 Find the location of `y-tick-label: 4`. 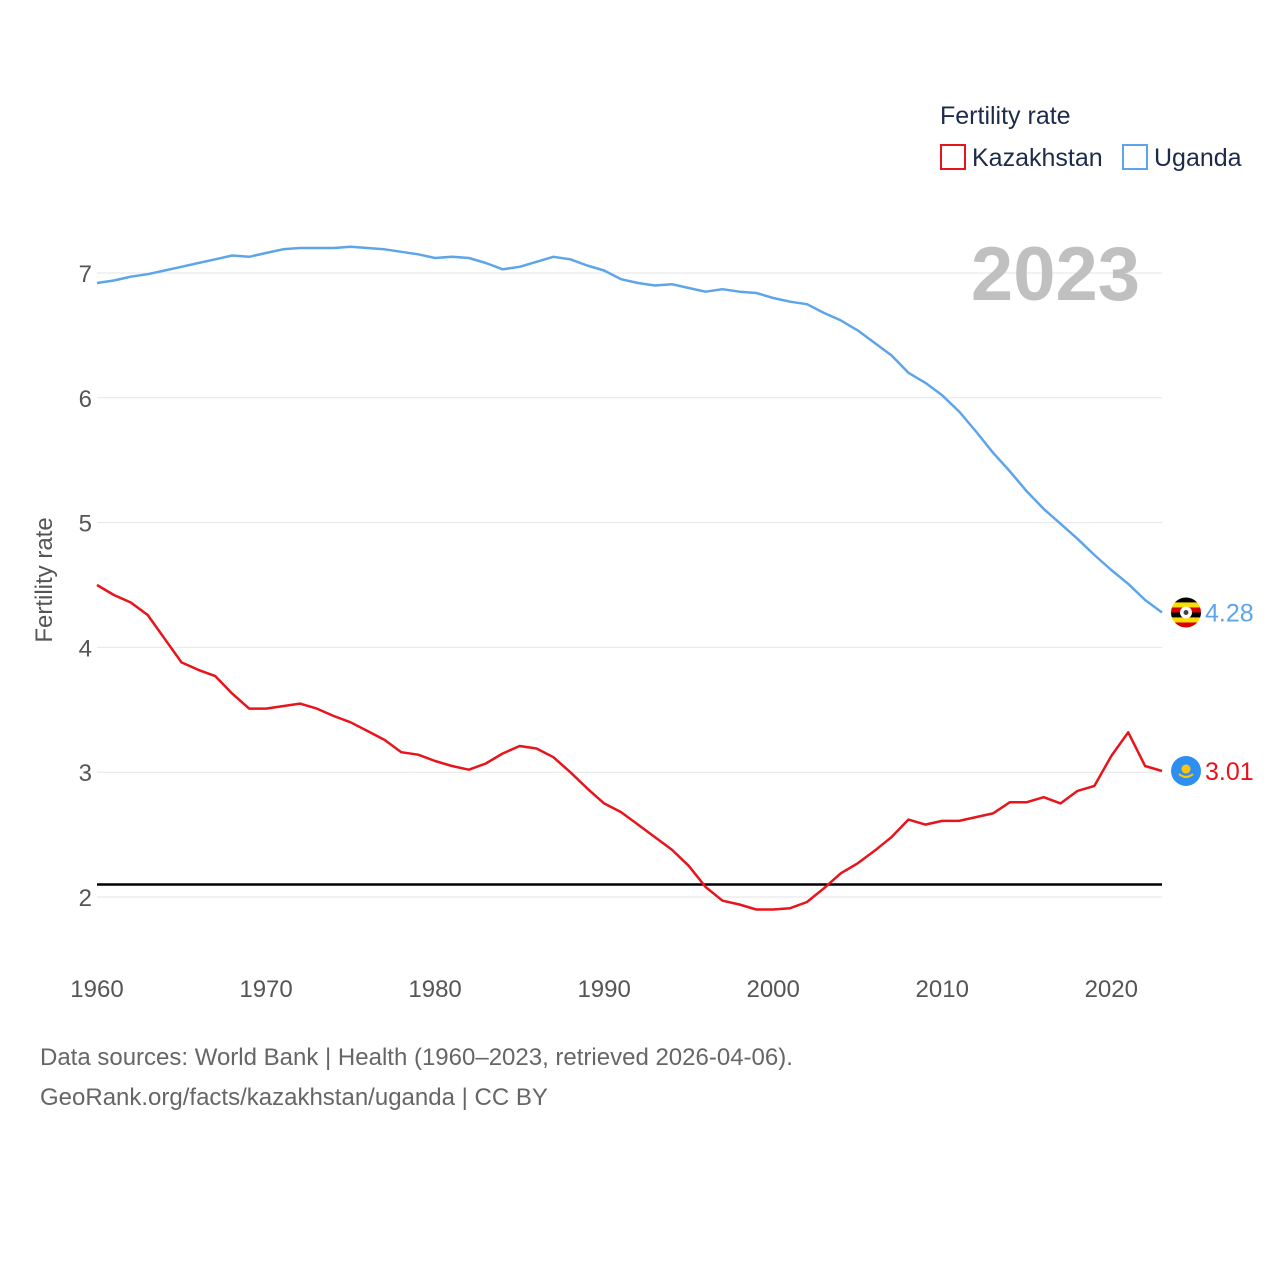

y-tick-label: 4 is located at coordinates (85, 648).